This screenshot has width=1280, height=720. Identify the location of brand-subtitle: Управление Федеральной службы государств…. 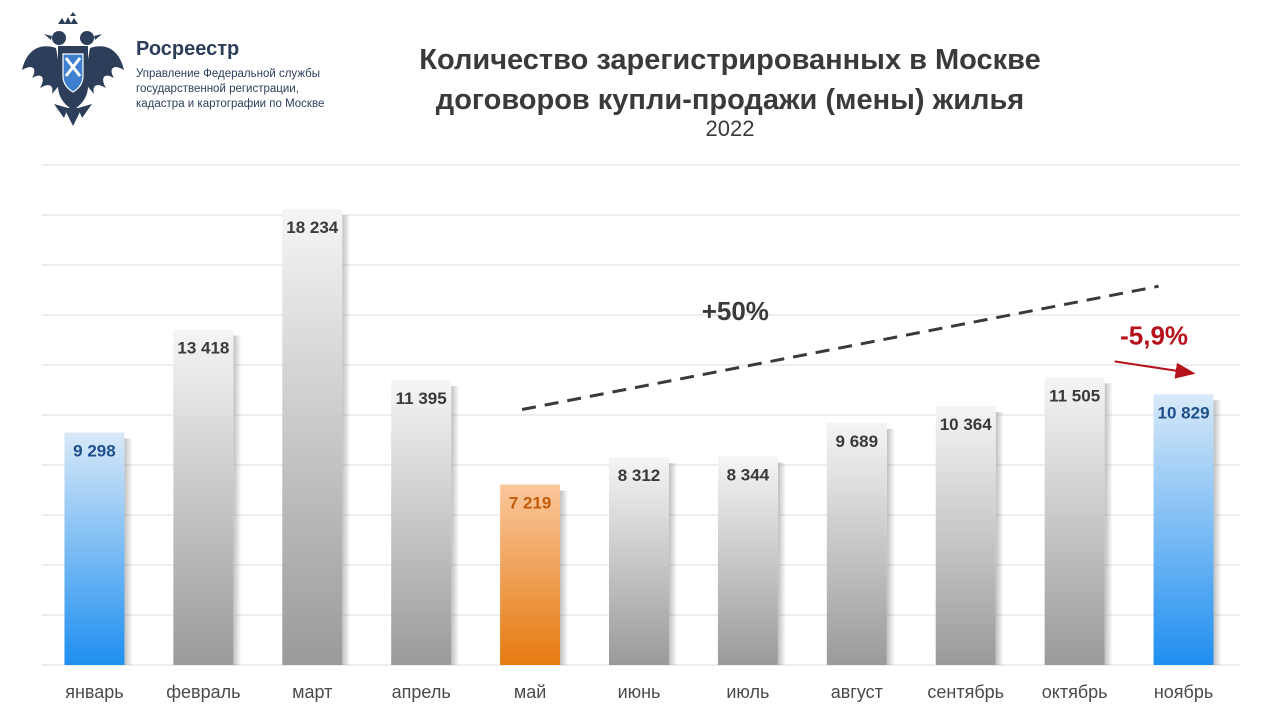
(251, 89).